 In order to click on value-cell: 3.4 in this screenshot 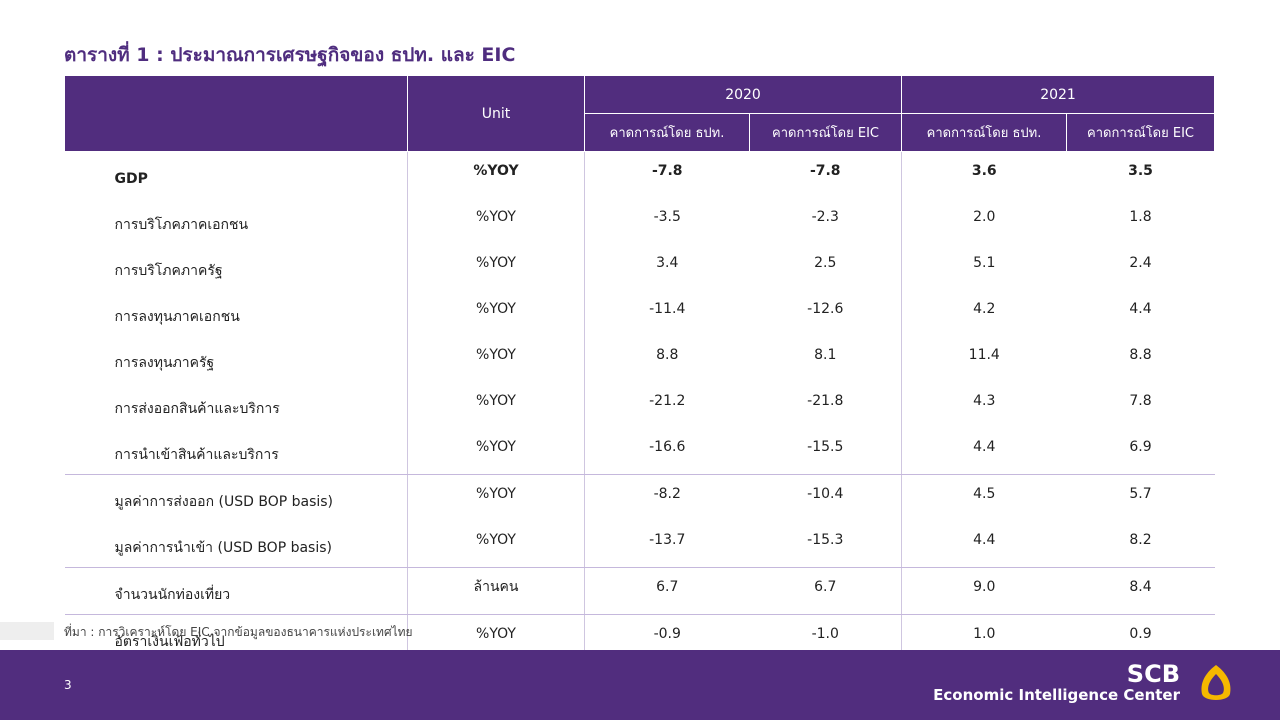, I will do `click(667, 267)`.